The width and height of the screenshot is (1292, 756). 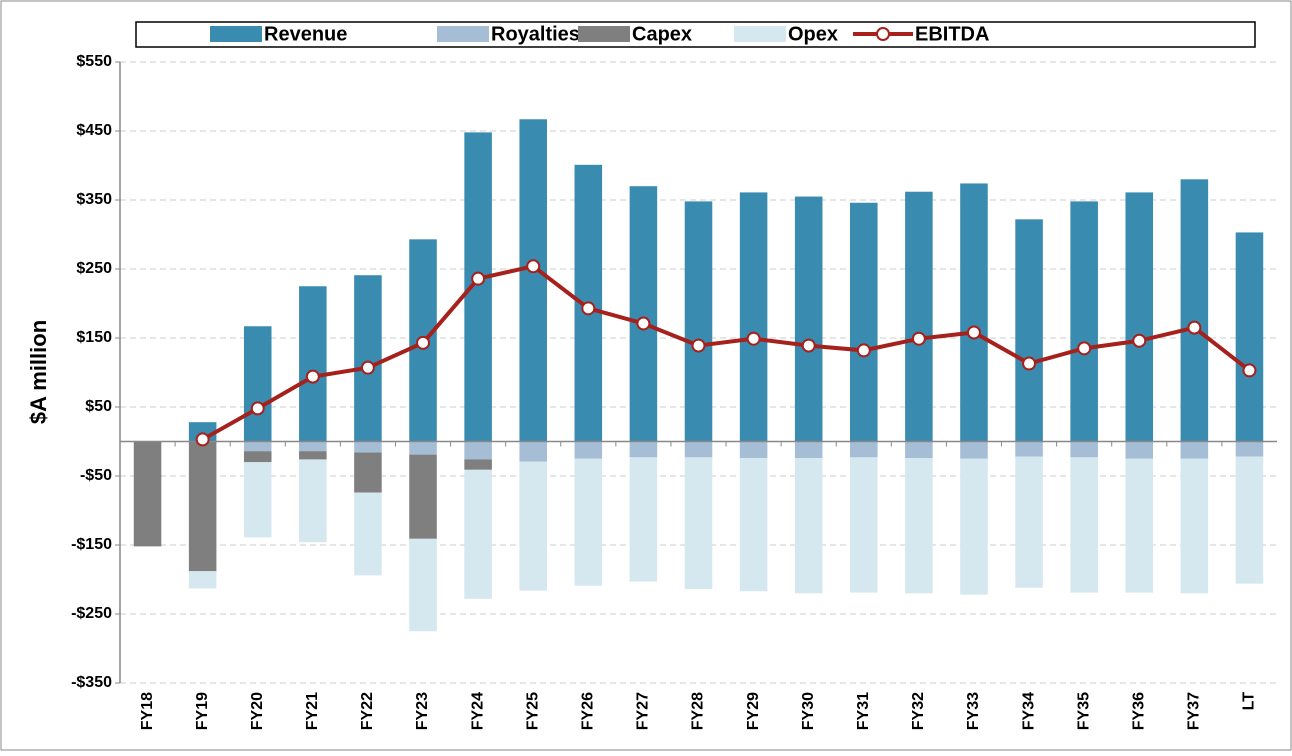 I want to click on x-tick-label: FY28, so click(x=698, y=711).